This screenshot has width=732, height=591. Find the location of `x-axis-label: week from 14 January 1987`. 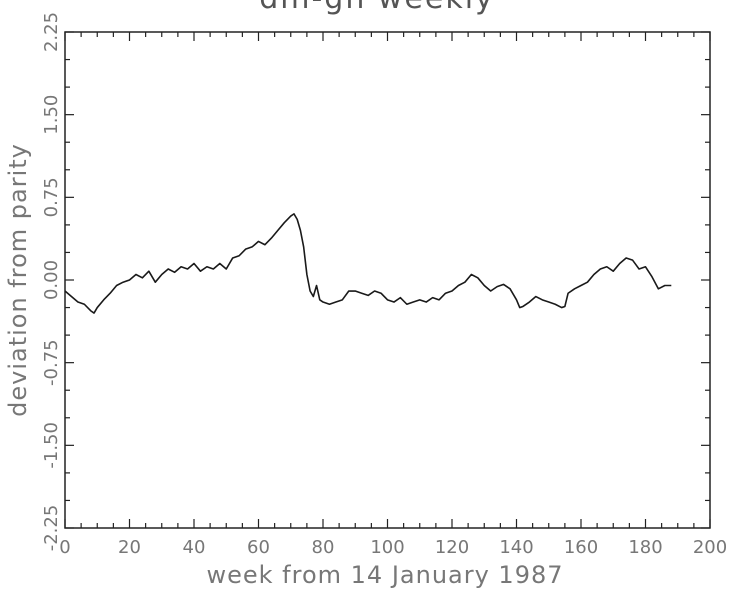

x-axis-label: week from 14 January 1987 is located at coordinates (384, 575).